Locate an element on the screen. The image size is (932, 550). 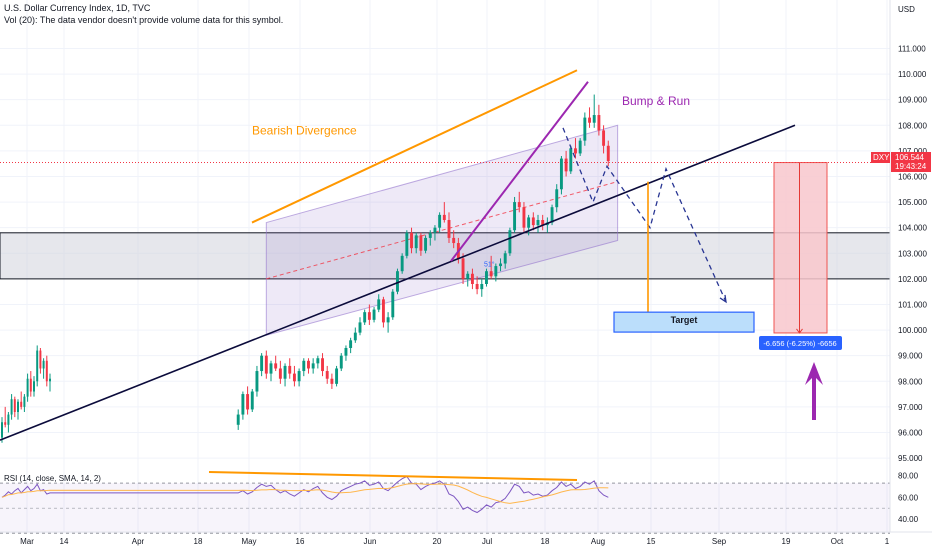
chart-title: U.S. Dollar Currency Index, 1D, TVC is located at coordinates (77, 8).